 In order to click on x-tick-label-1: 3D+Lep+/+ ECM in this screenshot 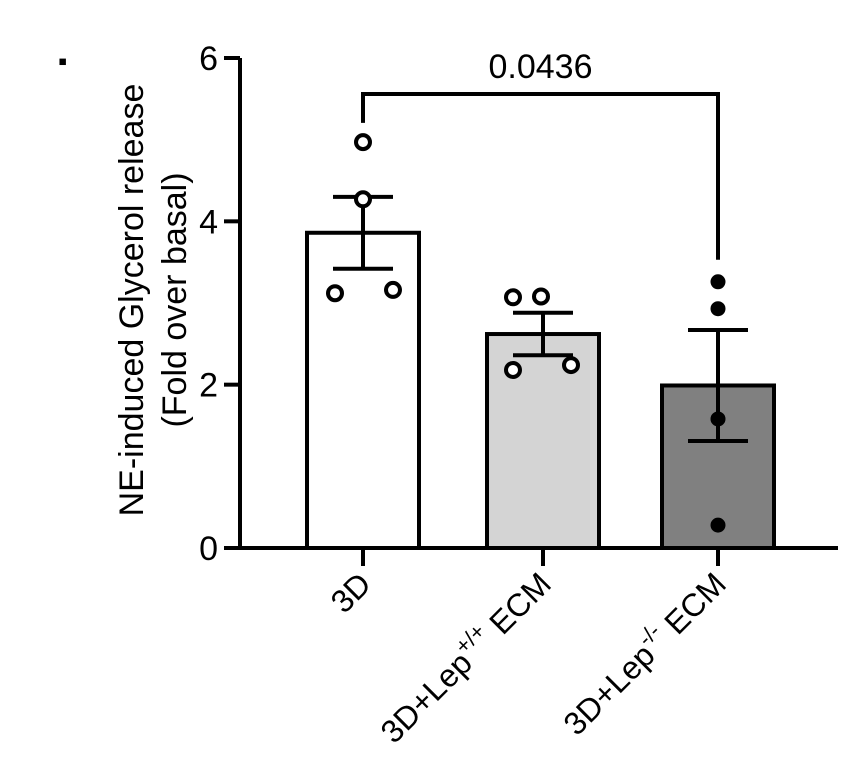, I will do `click(464, 656)`.